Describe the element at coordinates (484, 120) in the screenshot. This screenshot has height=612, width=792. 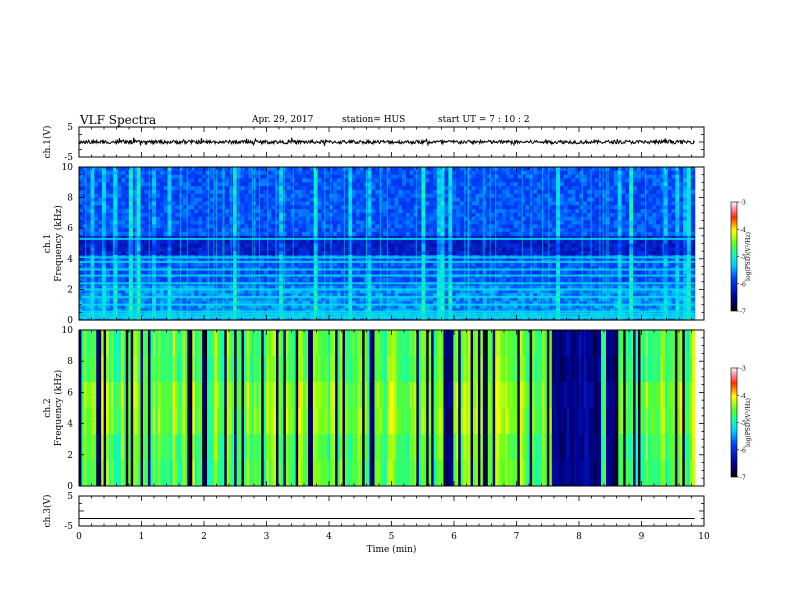
I see `start-time-label: start UT = 7 : 10 : 2` at that location.